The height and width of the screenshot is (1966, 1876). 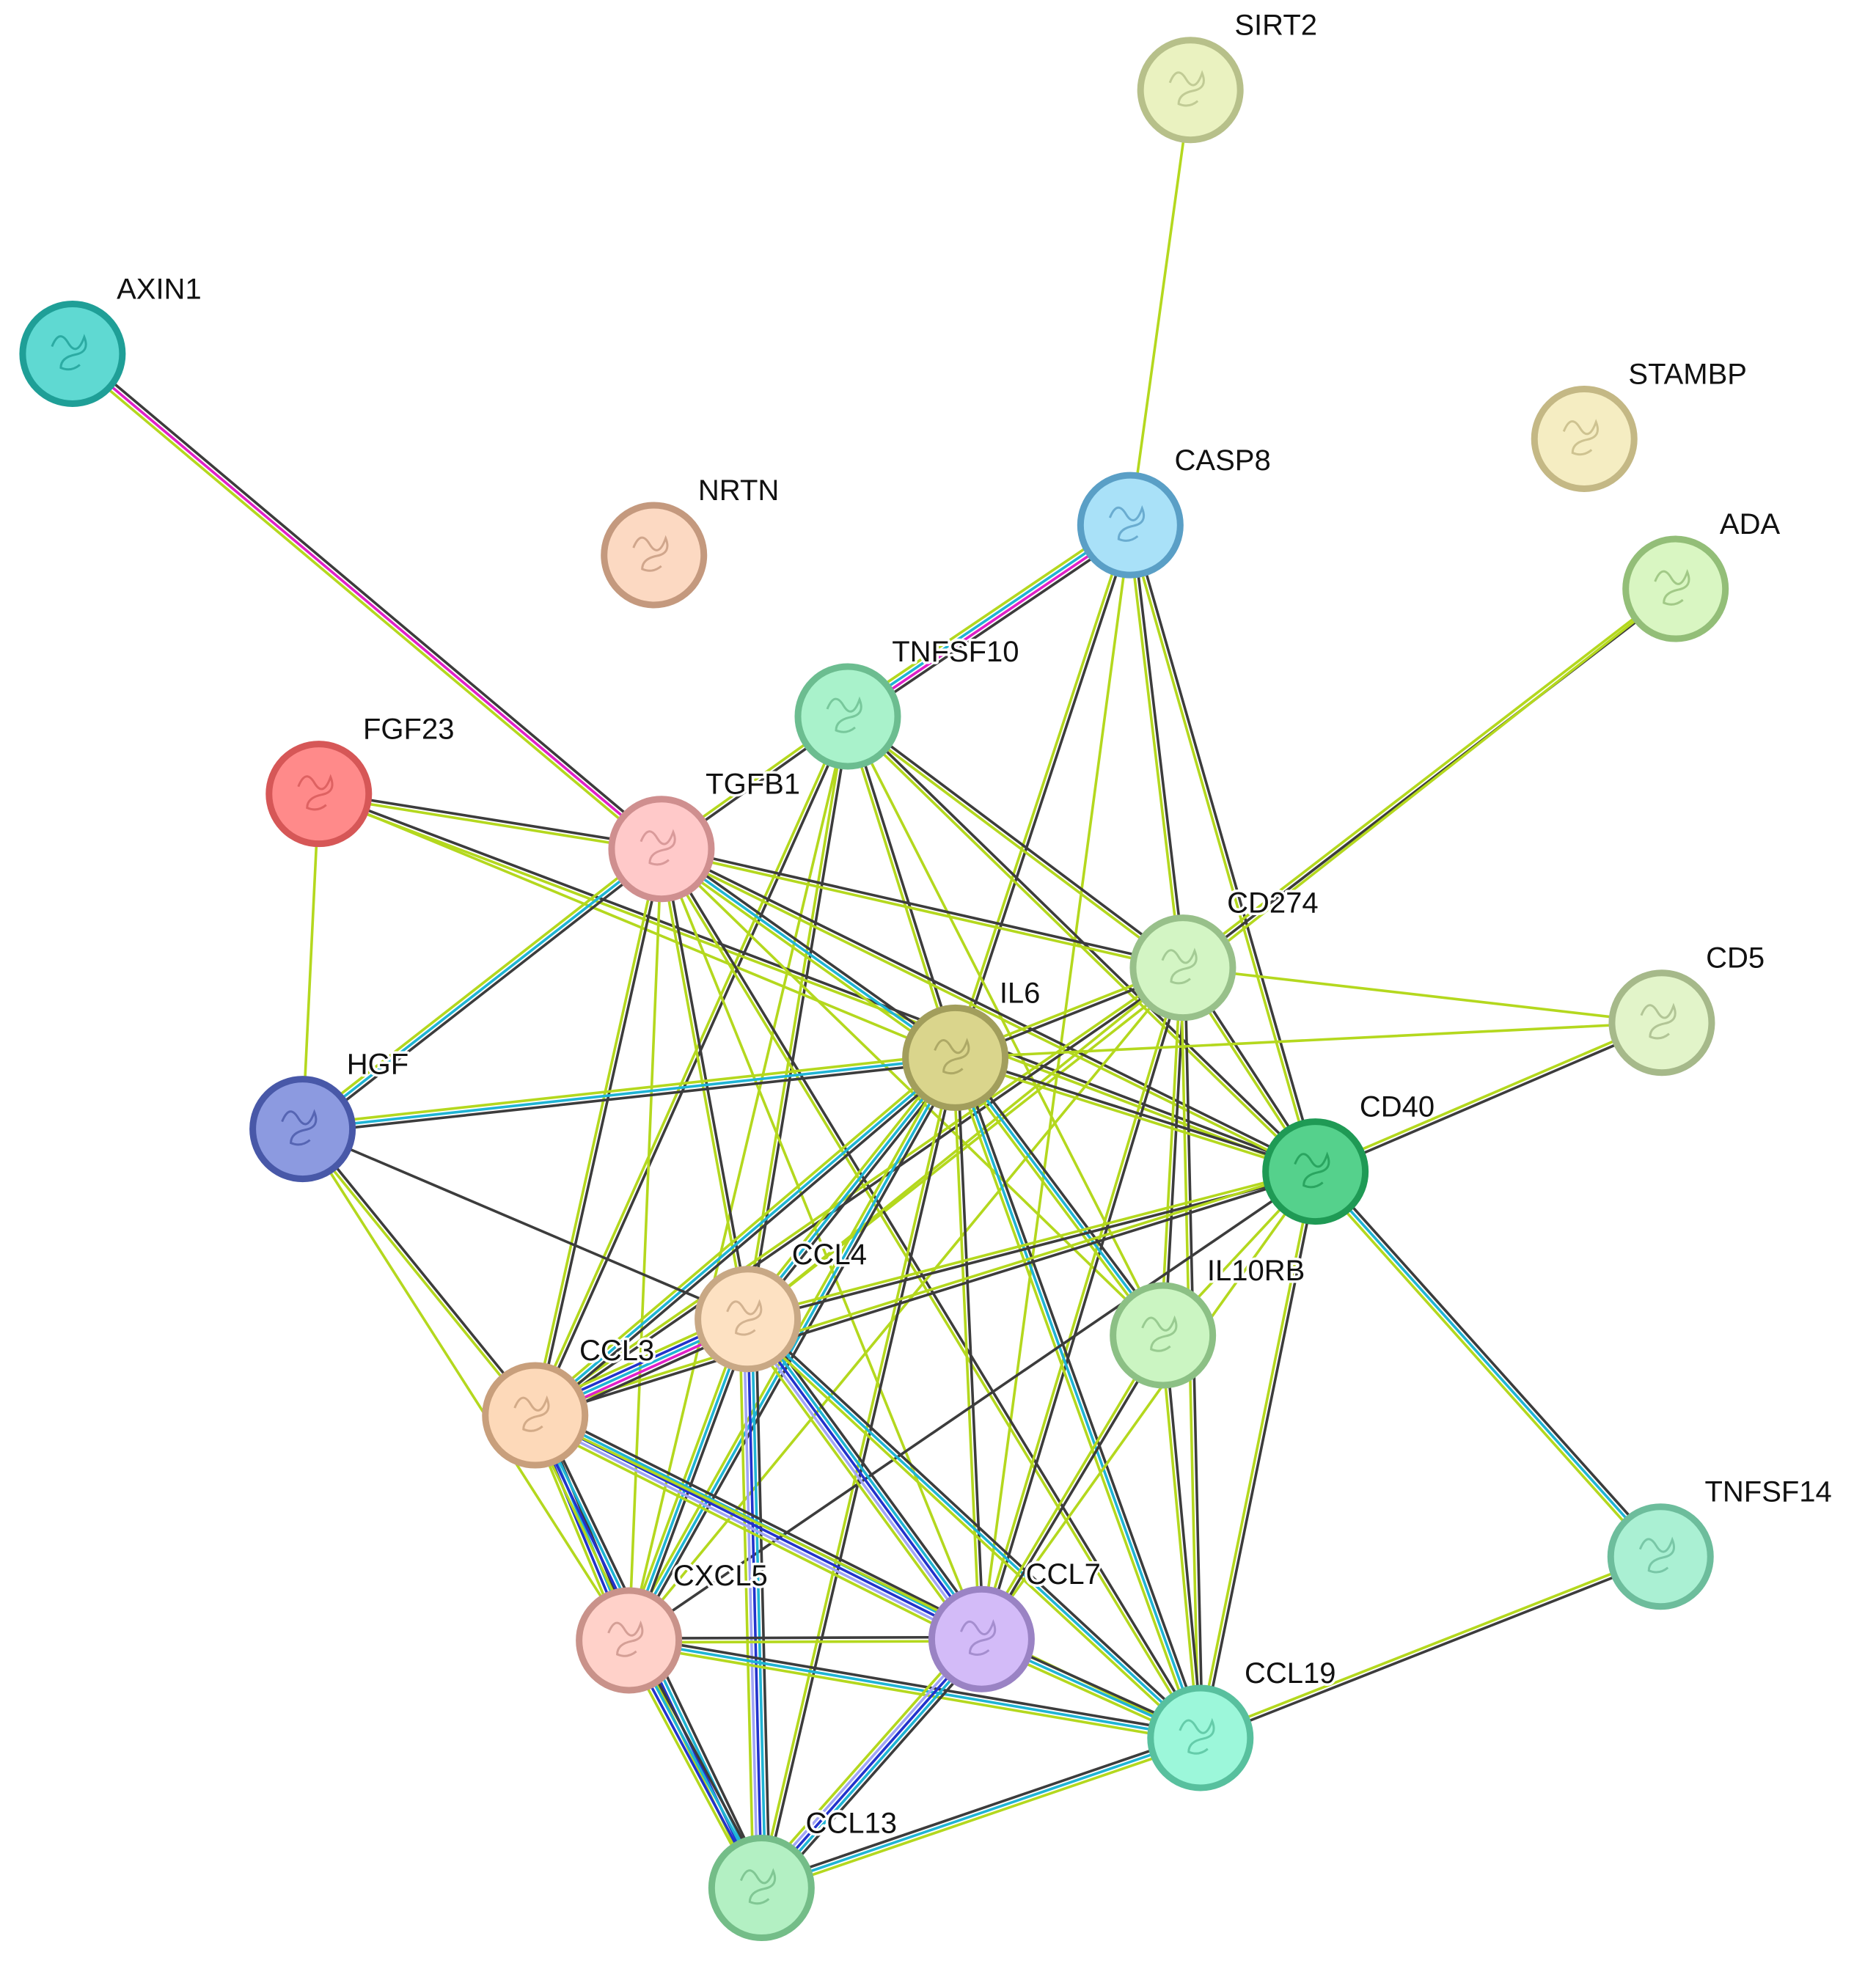 I want to click on protein-node: TNFSF14, so click(x=1720, y=1541).